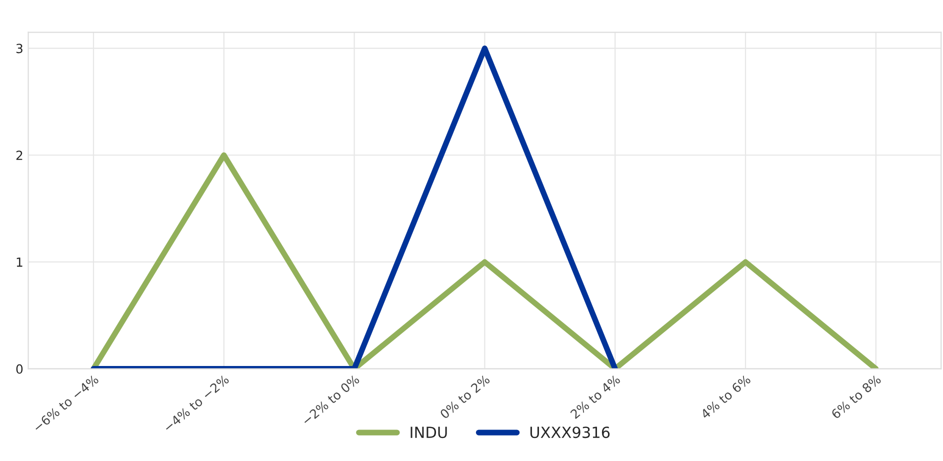 This screenshot has height=461, width=943. Describe the element at coordinates (595, 397) in the screenshot. I see `x-tick-label: 2% to 4%` at that location.